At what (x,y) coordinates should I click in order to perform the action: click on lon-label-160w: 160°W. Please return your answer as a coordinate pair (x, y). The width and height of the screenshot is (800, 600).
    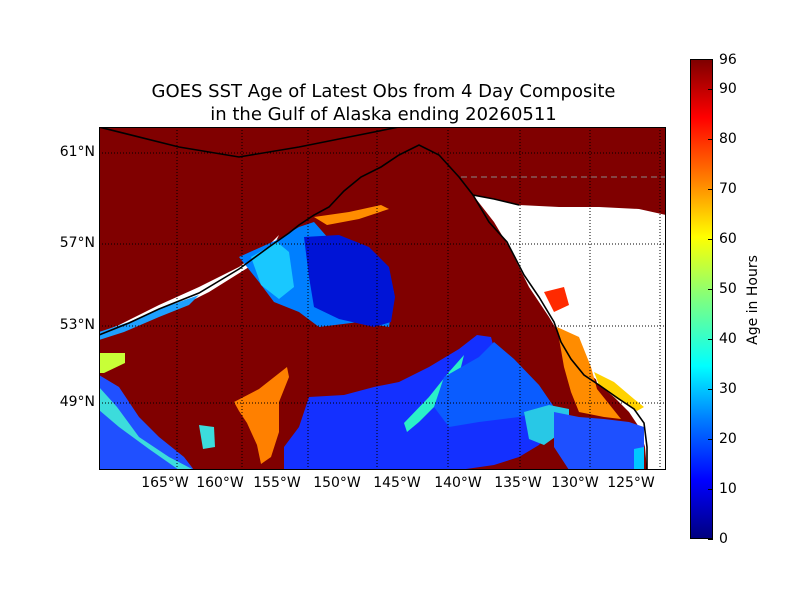
    Looking at the image, I should click on (220, 483).